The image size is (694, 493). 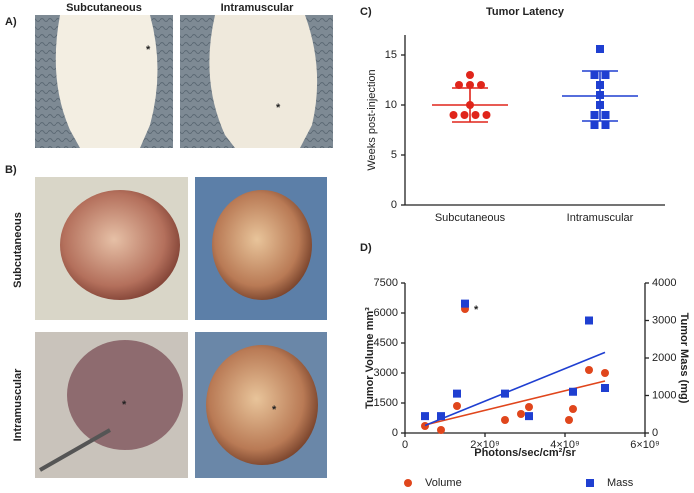 What do you see at coordinates (664, 320) in the screenshot?
I see `y2-tick-label: 3000` at bounding box center [664, 320].